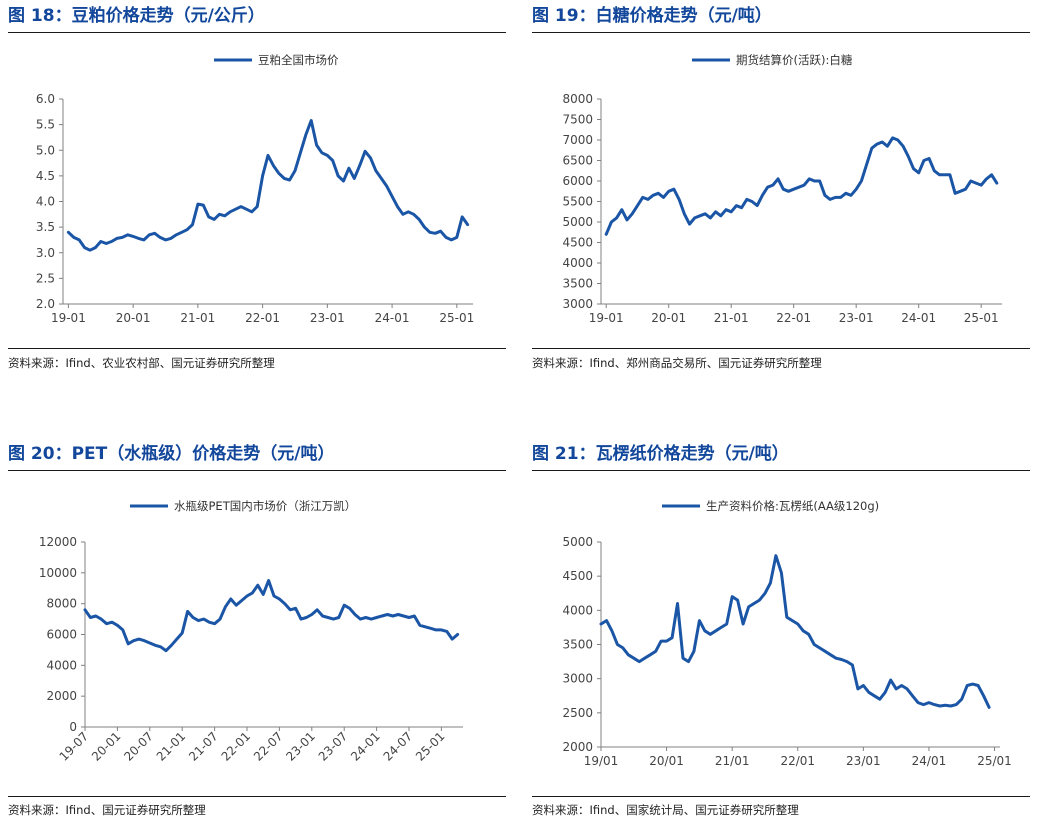 The width and height of the screenshot is (1038, 826). What do you see at coordinates (45, 278) in the screenshot?
I see `y-tick-label: 2.5` at bounding box center [45, 278].